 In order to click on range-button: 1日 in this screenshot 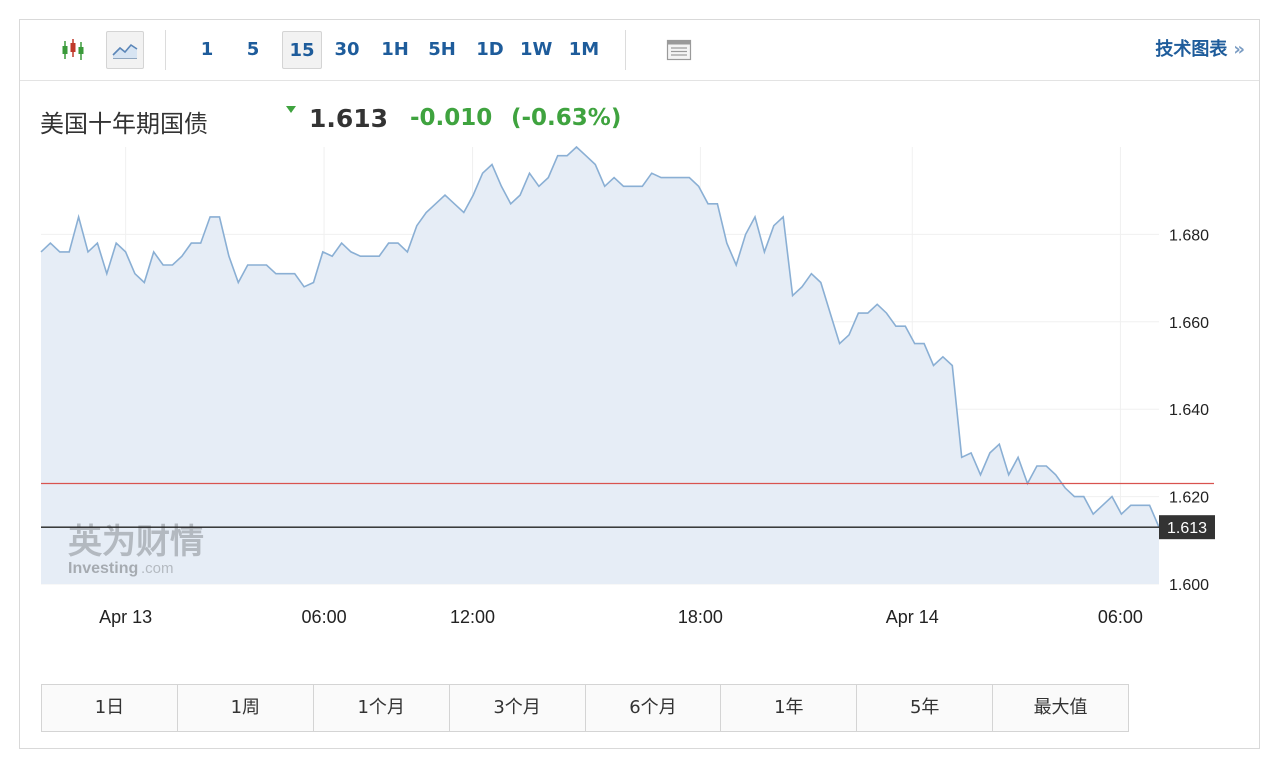, I will do `click(110, 708)`.